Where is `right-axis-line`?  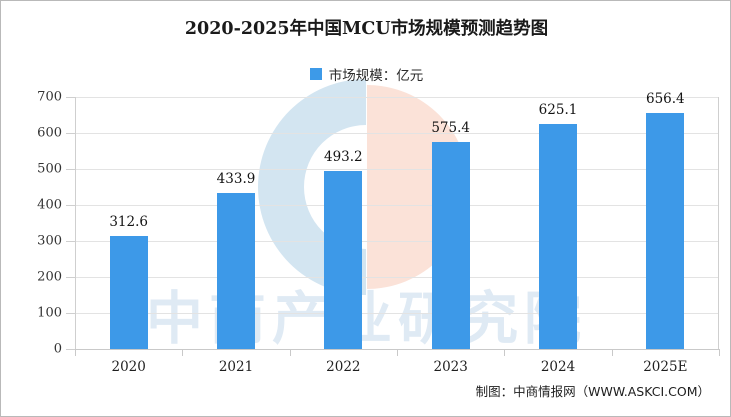
right-axis-line is located at coordinates (718, 223).